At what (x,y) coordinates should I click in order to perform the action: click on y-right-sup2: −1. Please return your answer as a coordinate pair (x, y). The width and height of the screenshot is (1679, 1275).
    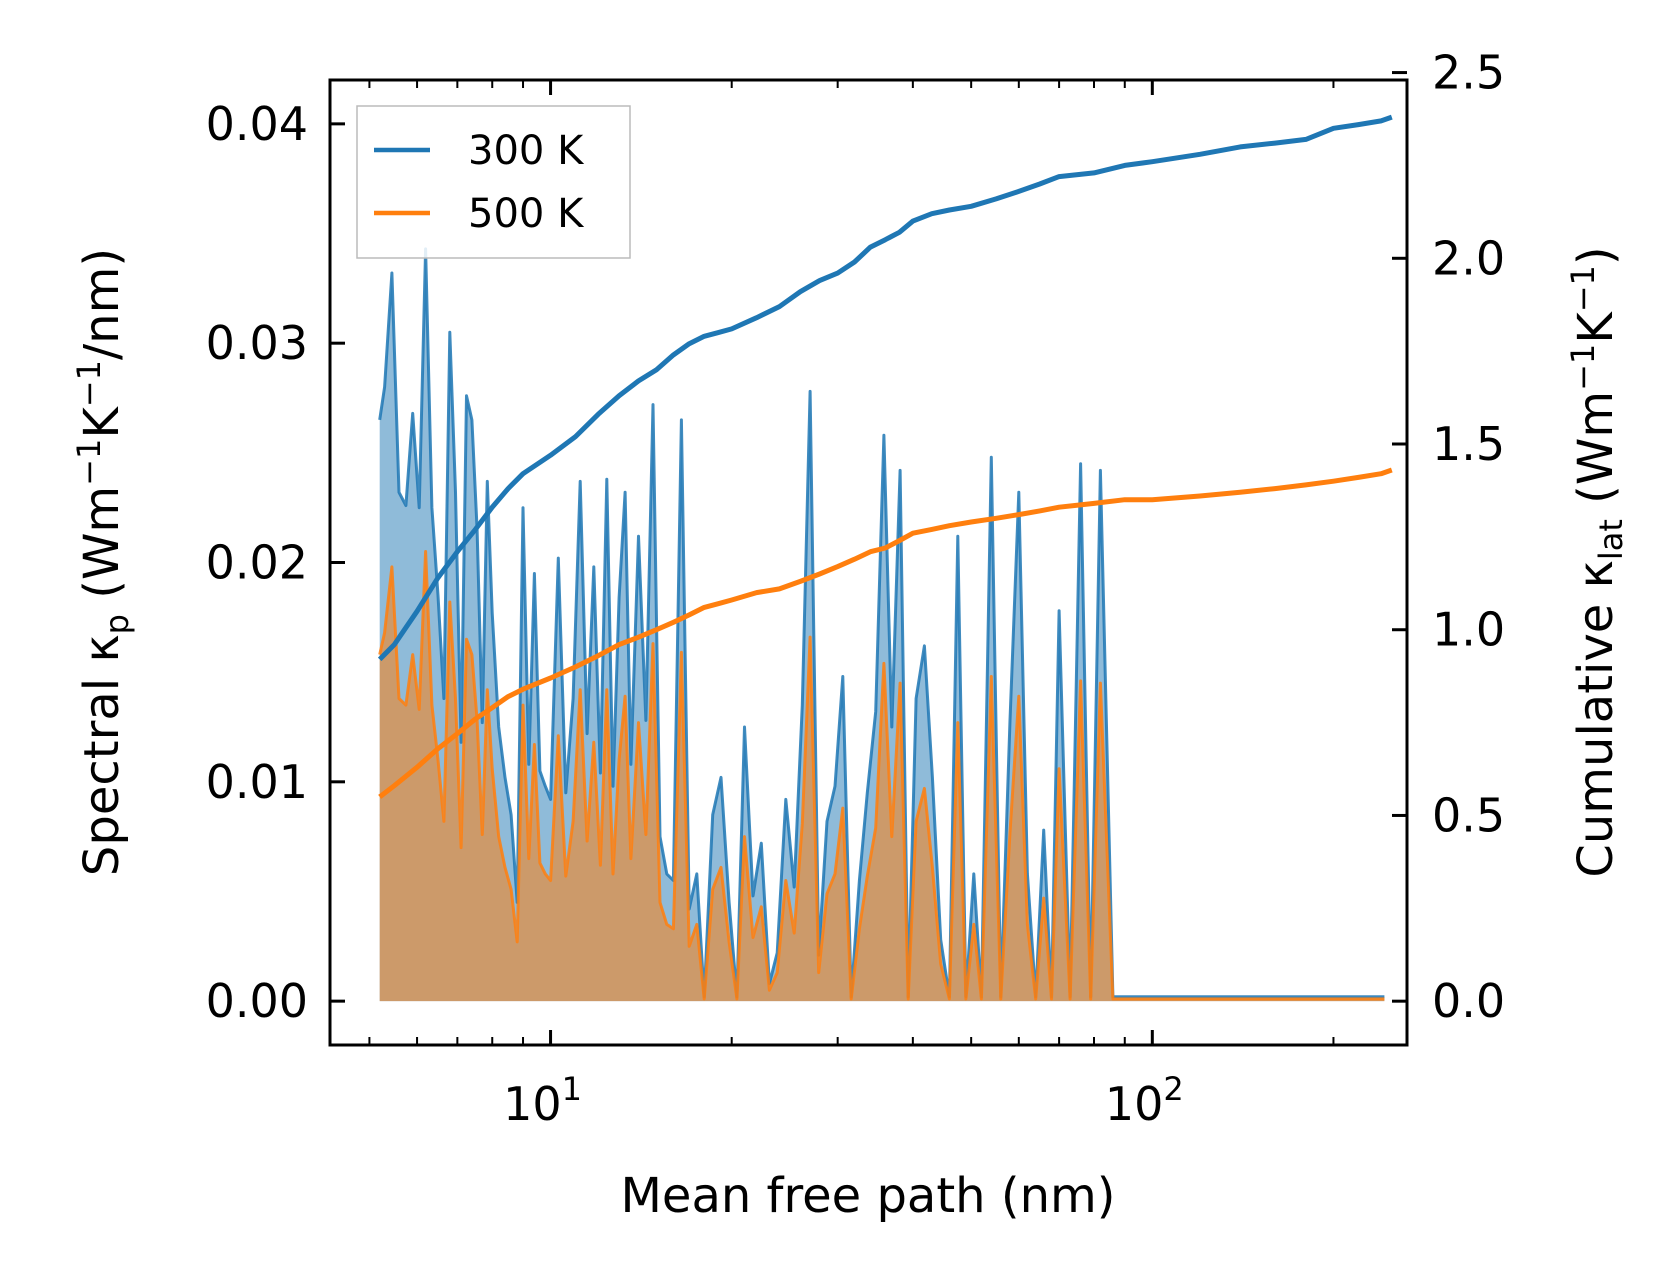
    Looking at the image, I should click on (1583, 288).